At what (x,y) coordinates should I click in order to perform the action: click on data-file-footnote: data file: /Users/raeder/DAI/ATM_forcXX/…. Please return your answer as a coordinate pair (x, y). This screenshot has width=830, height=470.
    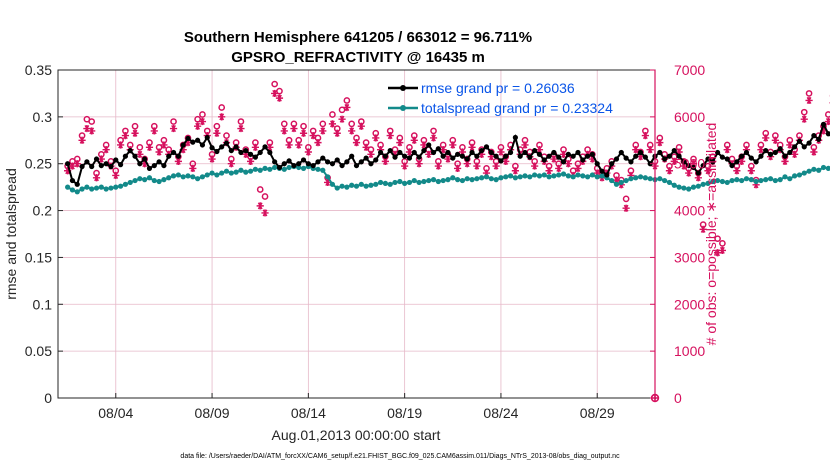
    Looking at the image, I should click on (400, 456).